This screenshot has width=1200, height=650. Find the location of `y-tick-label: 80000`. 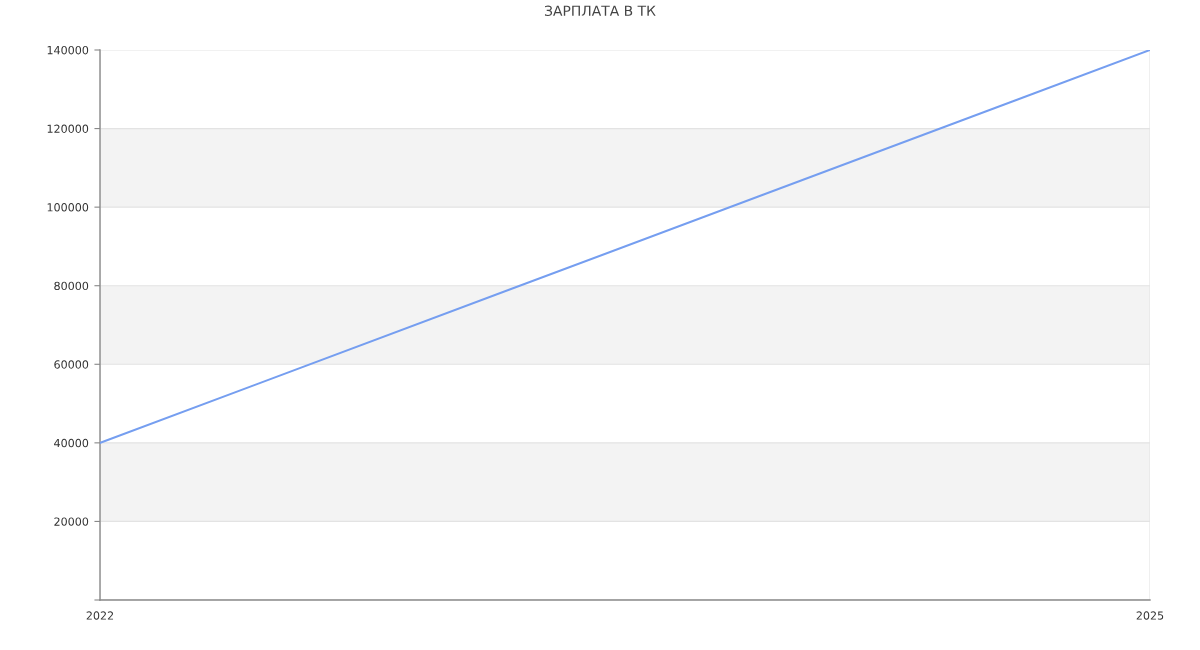

y-tick-label: 80000 is located at coordinates (71, 286).